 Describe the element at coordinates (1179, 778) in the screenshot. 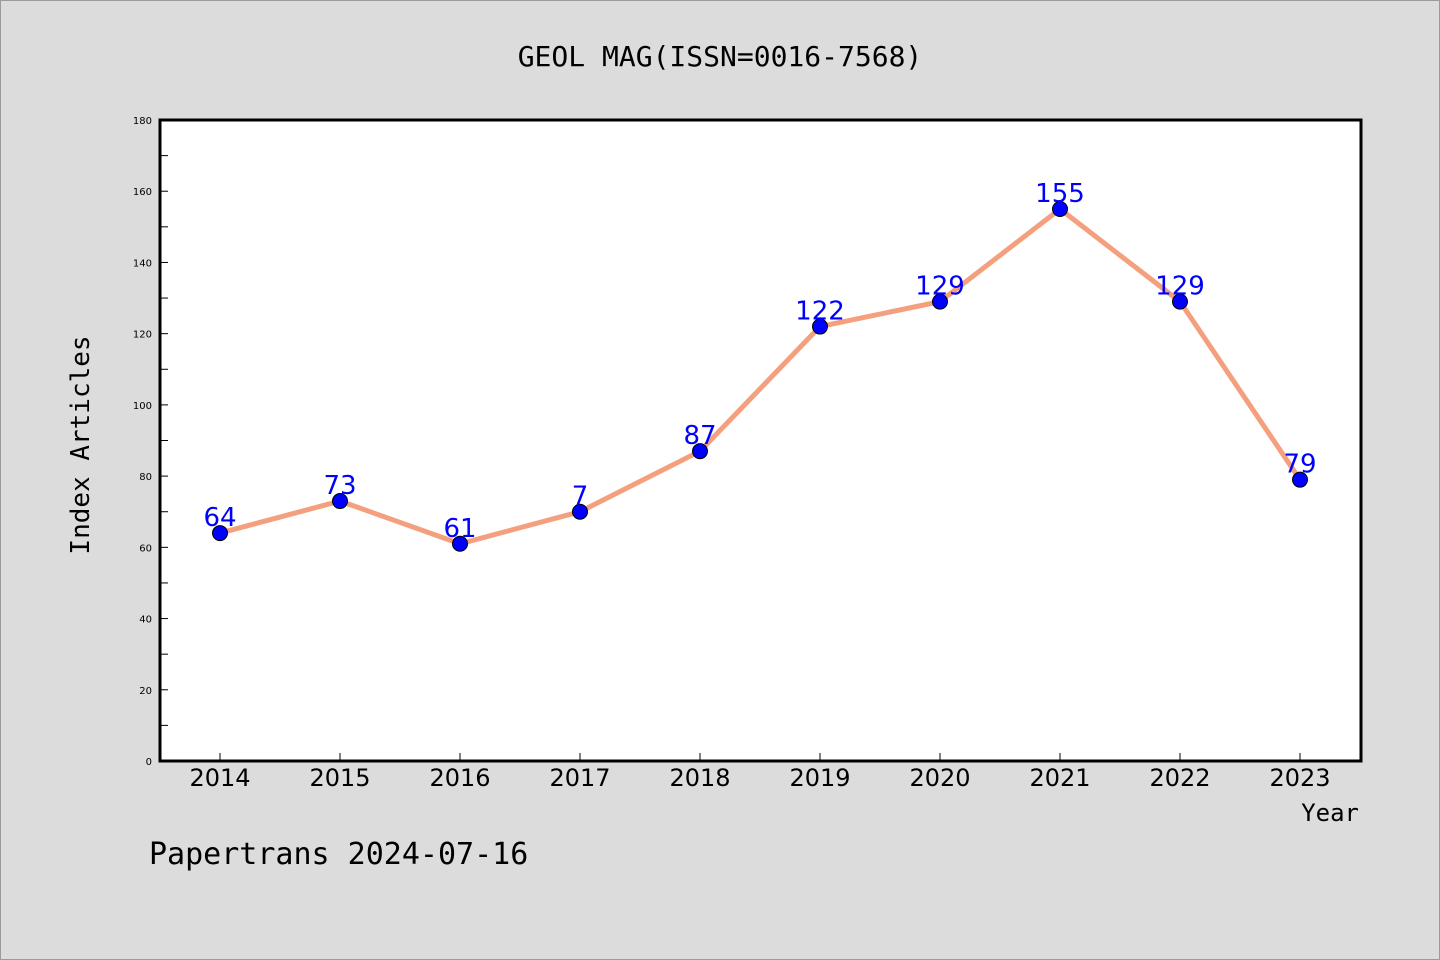

I see `x-tick-label: 2022` at that location.